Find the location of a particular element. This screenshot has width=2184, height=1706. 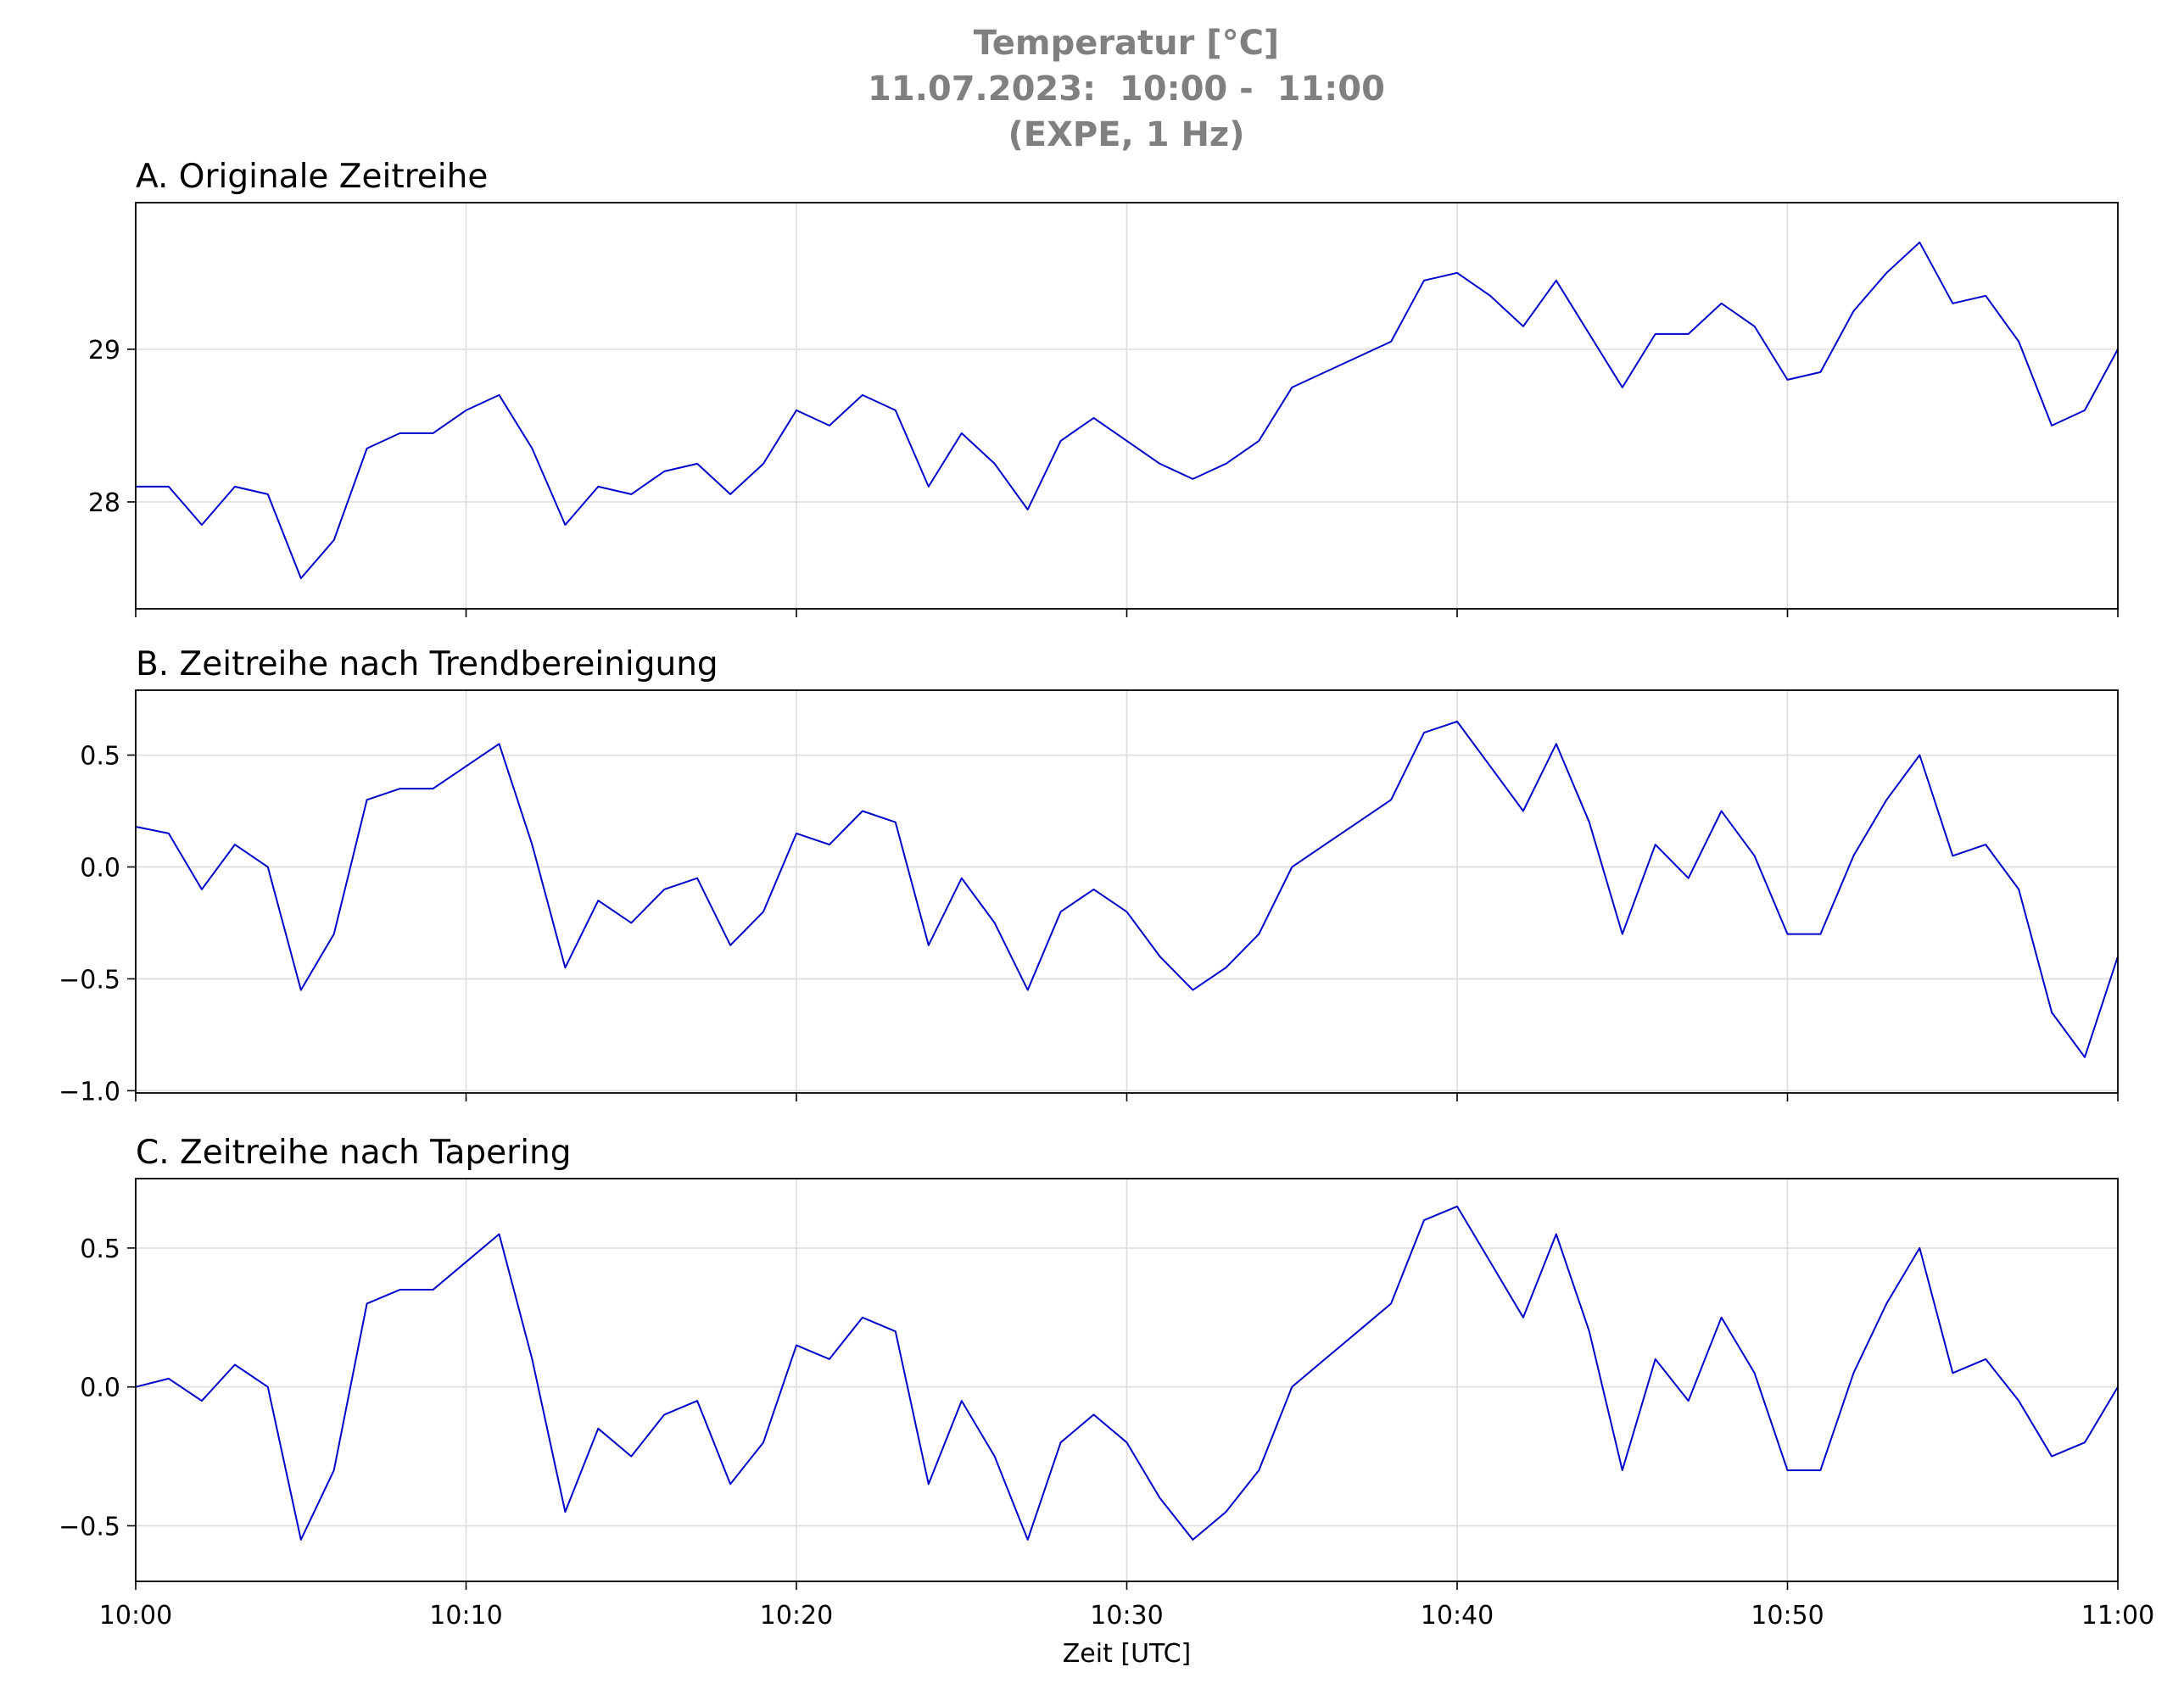

x-tick-label: 10:30 is located at coordinates (1126, 1616).